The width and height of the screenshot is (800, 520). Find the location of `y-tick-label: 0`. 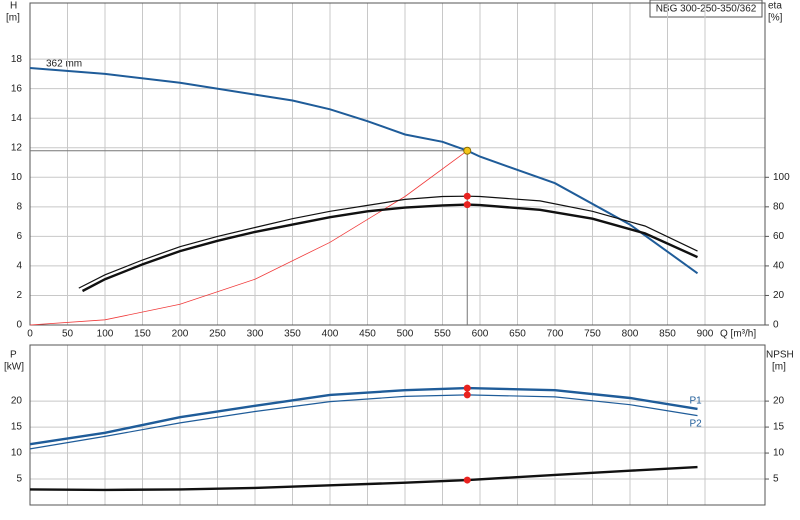

y-tick-label: 0 is located at coordinates (19, 325).